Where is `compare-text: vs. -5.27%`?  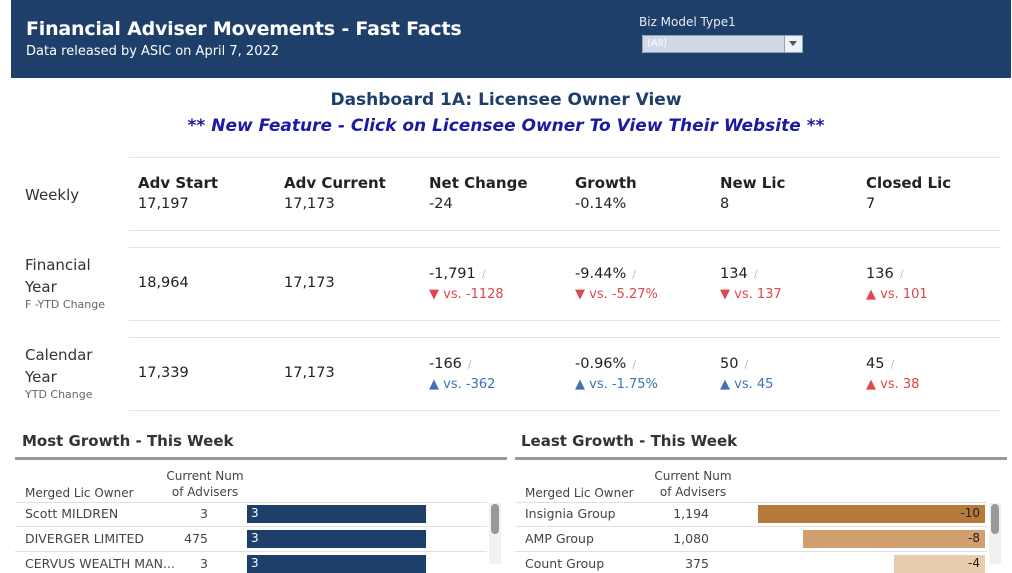
compare-text: vs. -5.27% is located at coordinates (623, 294).